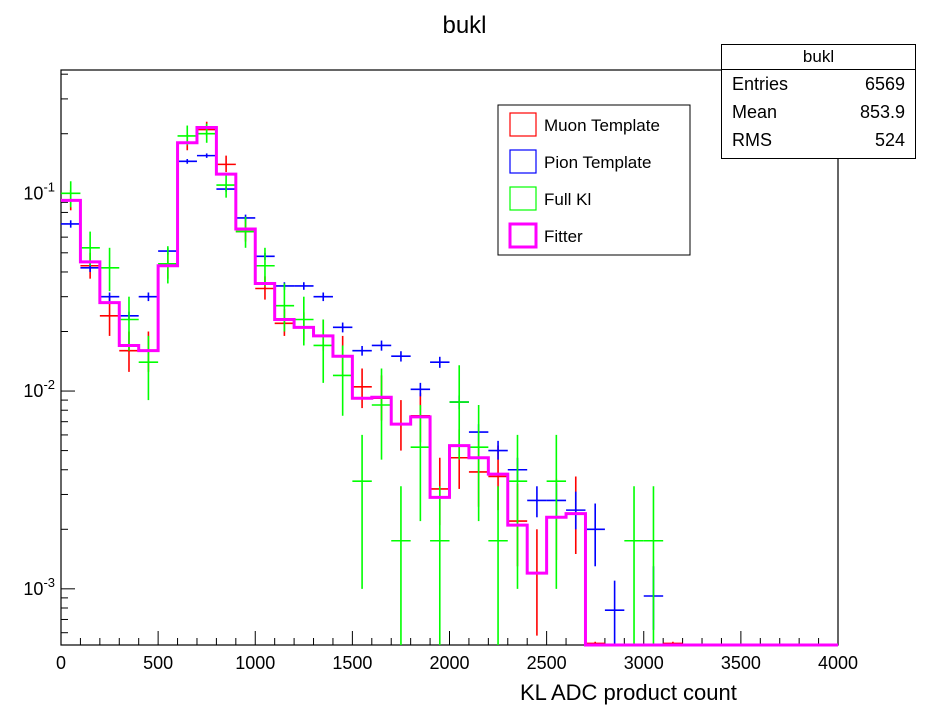 The width and height of the screenshot is (929, 711). Describe the element at coordinates (61, 663) in the screenshot. I see `x-tick-label: 0` at that location.